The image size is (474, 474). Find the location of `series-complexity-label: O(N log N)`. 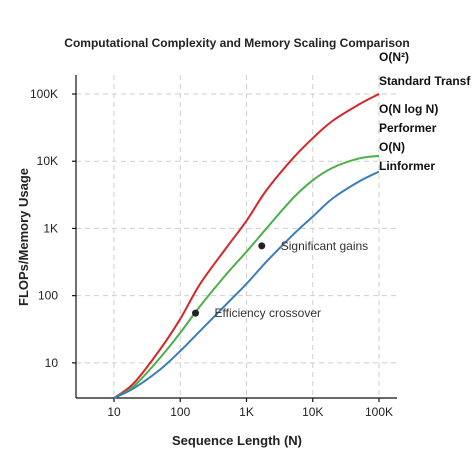

series-complexity-label: O(N log N) is located at coordinates (408, 109).